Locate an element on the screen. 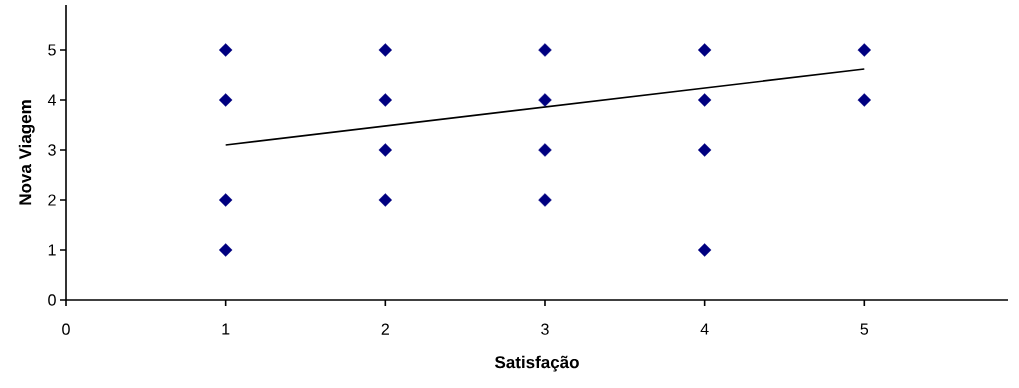 Image resolution: width=1019 pixels, height=388 pixels. y-tick-label: 3 is located at coordinates (52, 150).